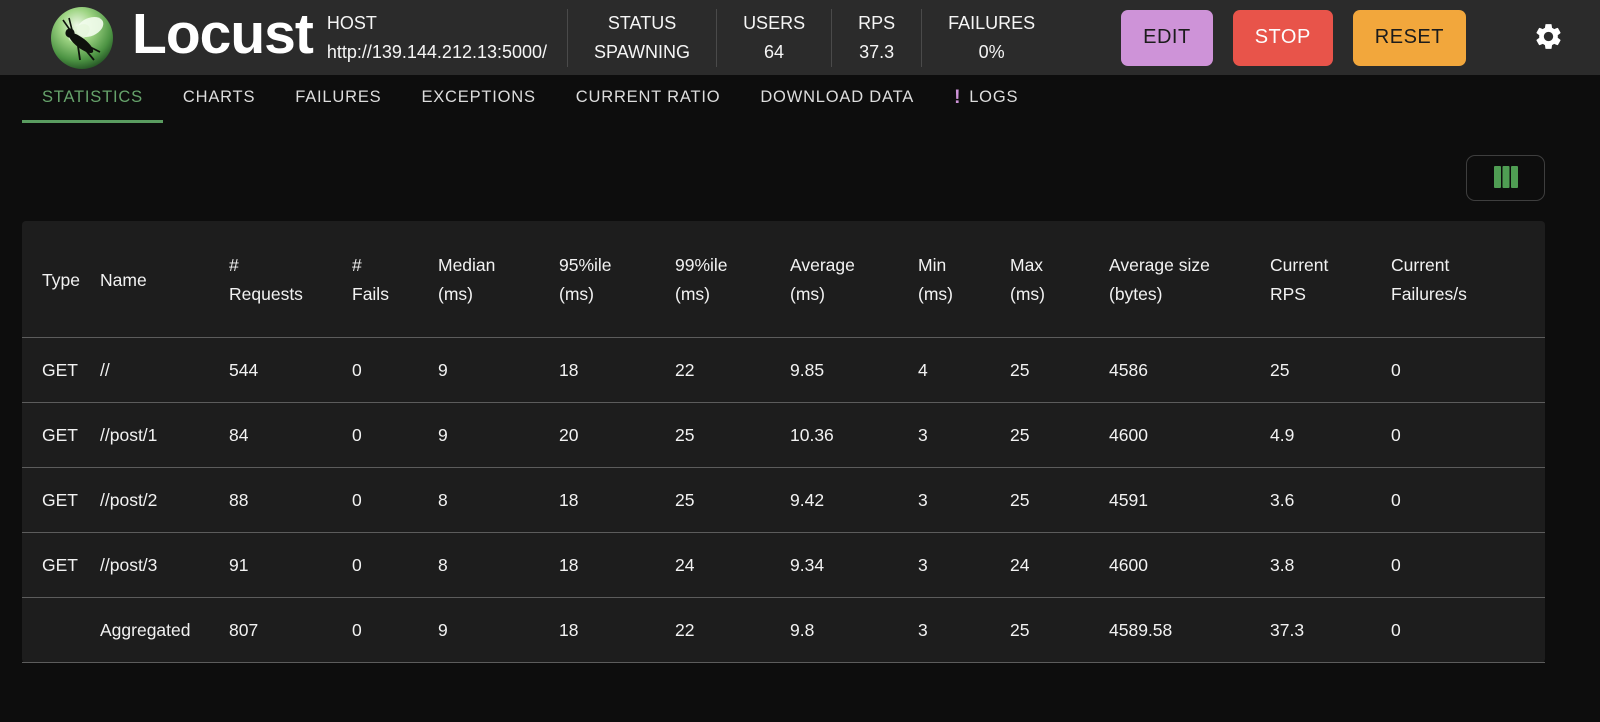  Describe the element at coordinates (774, 51) in the screenshot. I see `metric-users-value: 64` at that location.